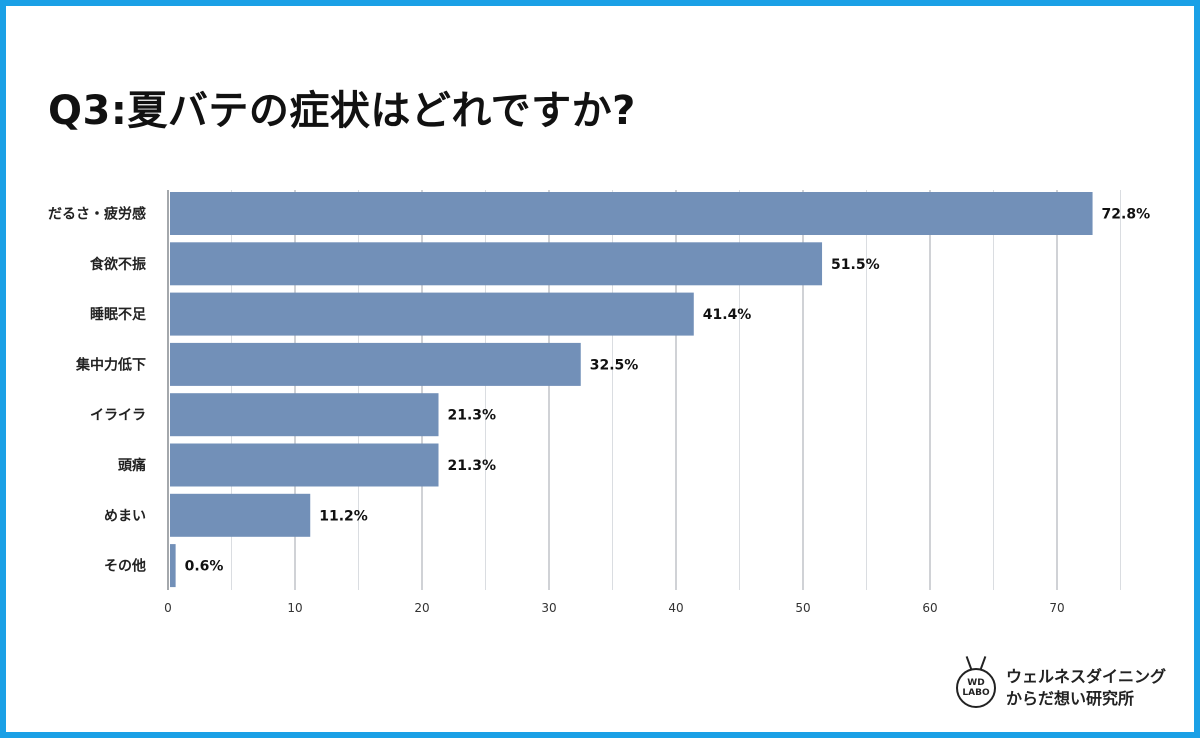 This screenshot has width=1200, height=738. I want to click on x-tick-label: 20, so click(421, 608).